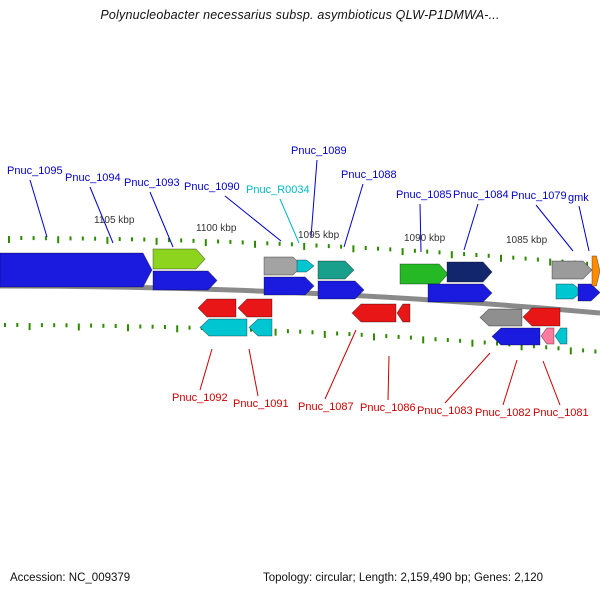  Describe the element at coordinates (152, 183) in the screenshot. I see `gene-label-Pnuc_1093: Pnuc_1093` at that location.